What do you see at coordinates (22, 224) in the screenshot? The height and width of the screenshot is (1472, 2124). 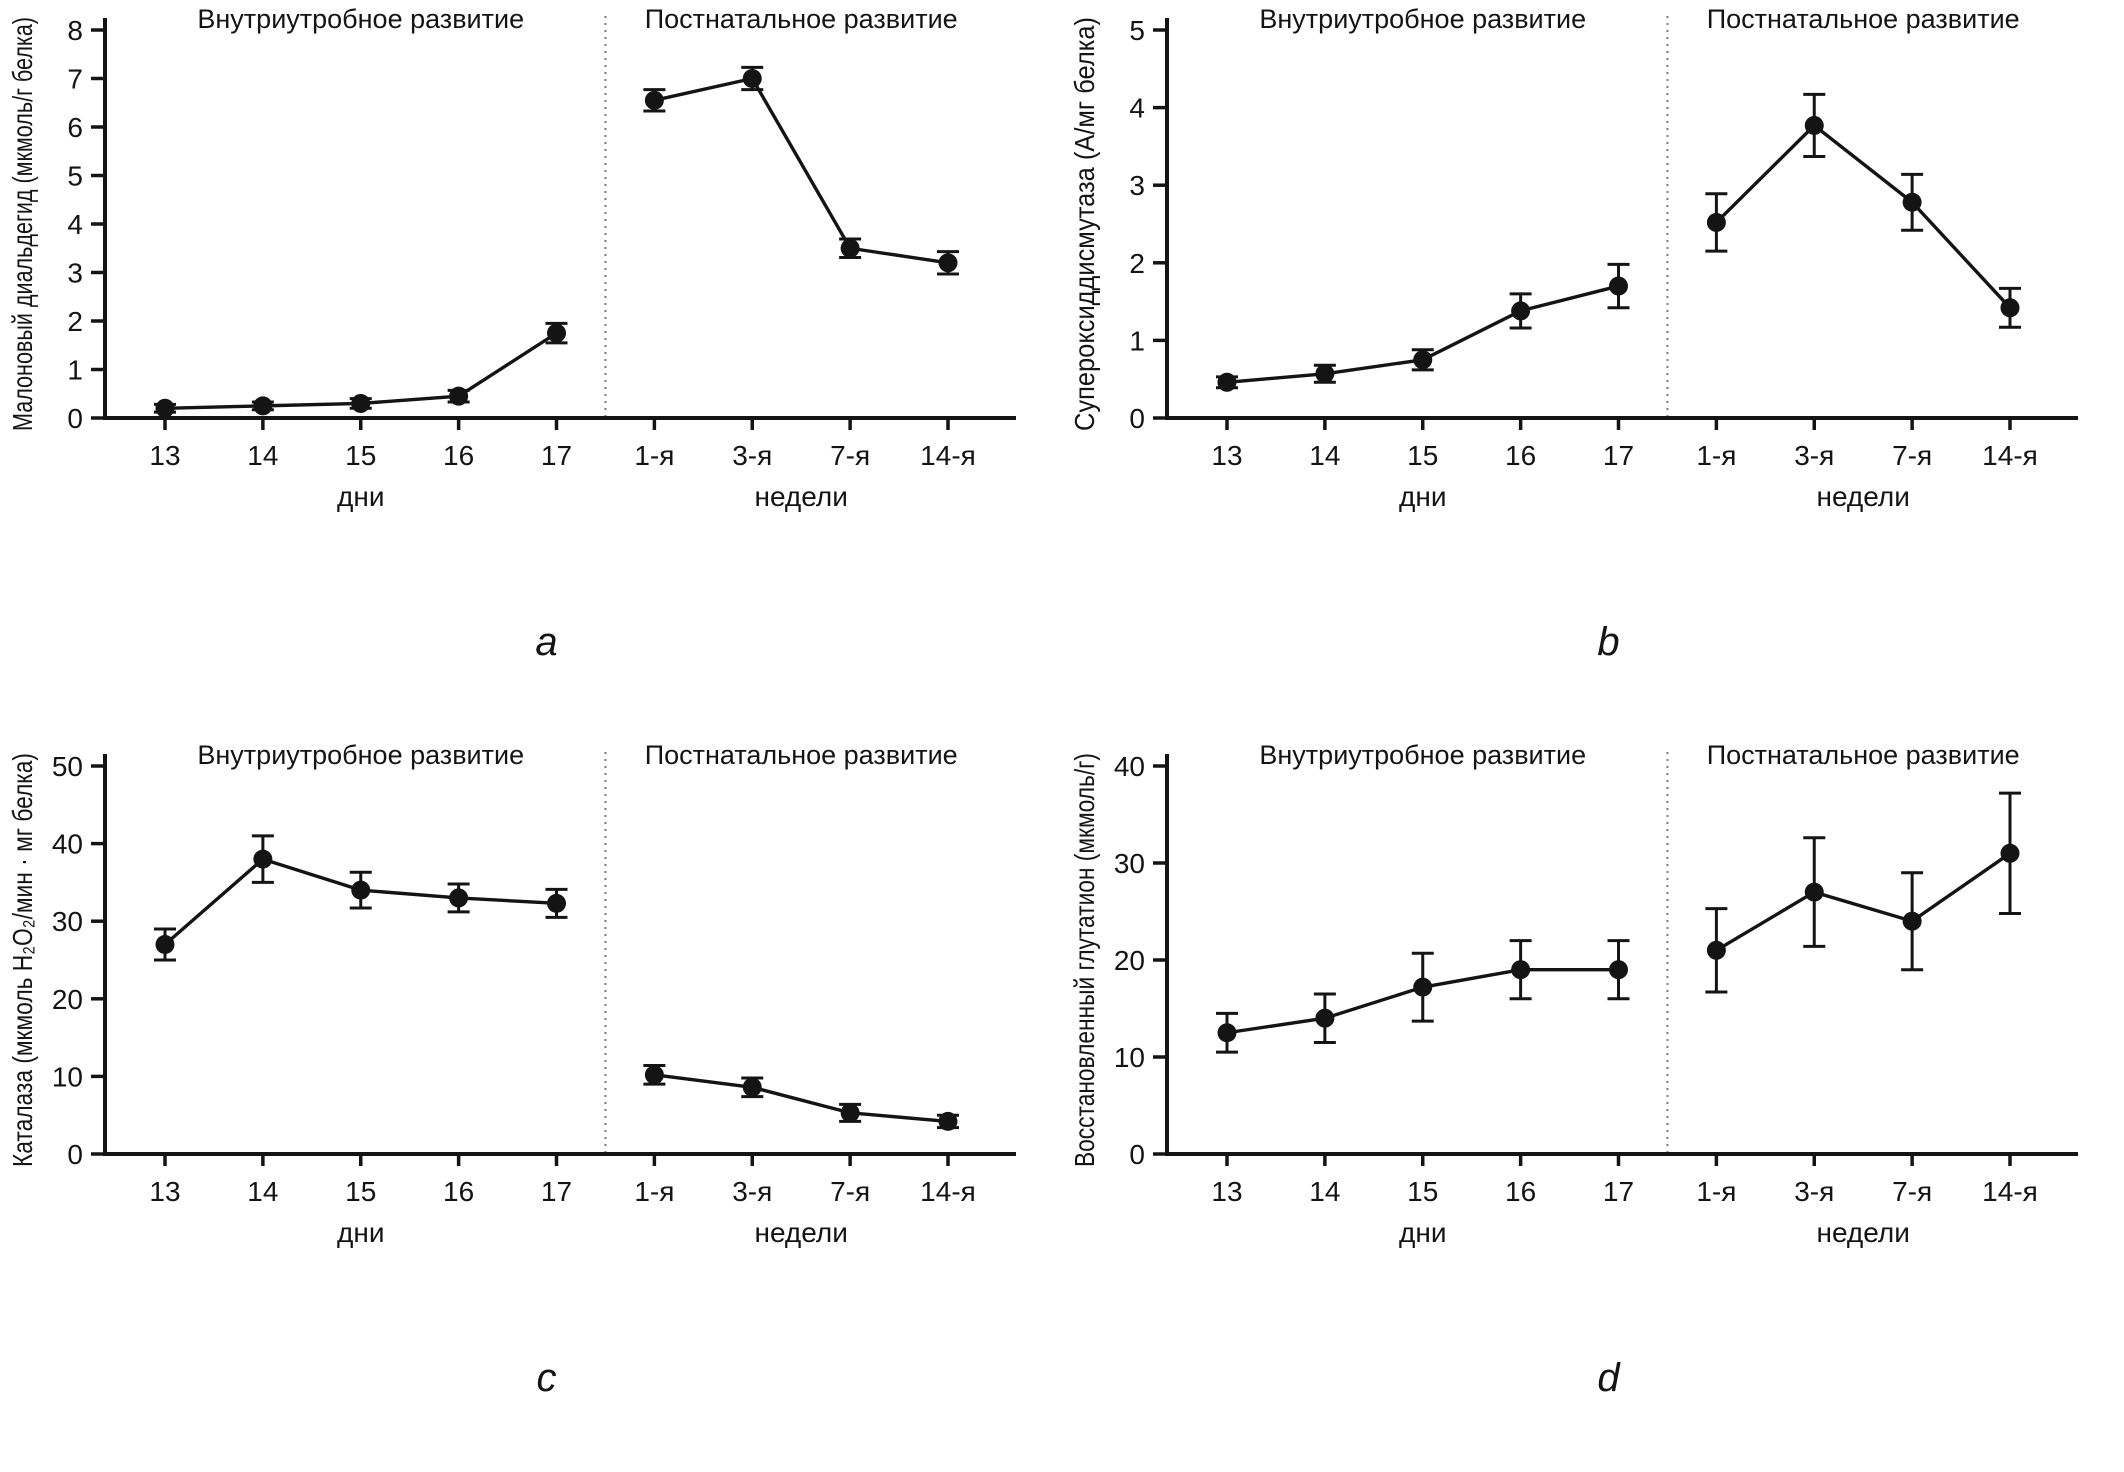 I see `y-axis-label: Малоновый диальдегид (мкмоль/г белка)` at bounding box center [22, 224].